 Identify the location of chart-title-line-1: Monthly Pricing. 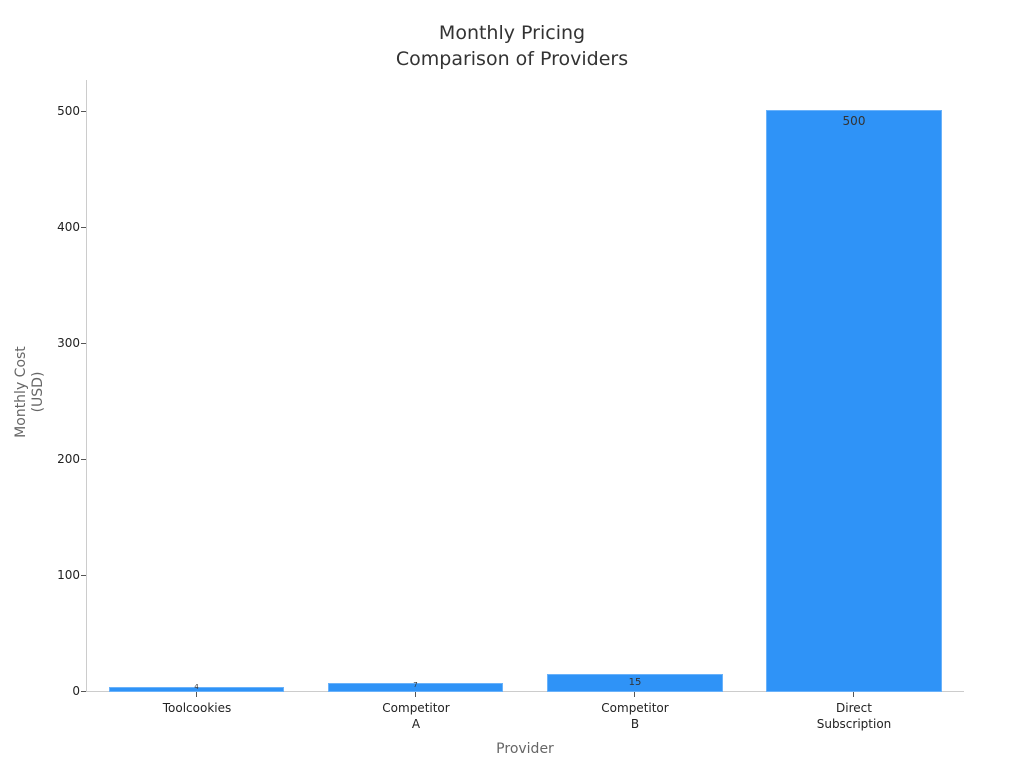
(512, 33).